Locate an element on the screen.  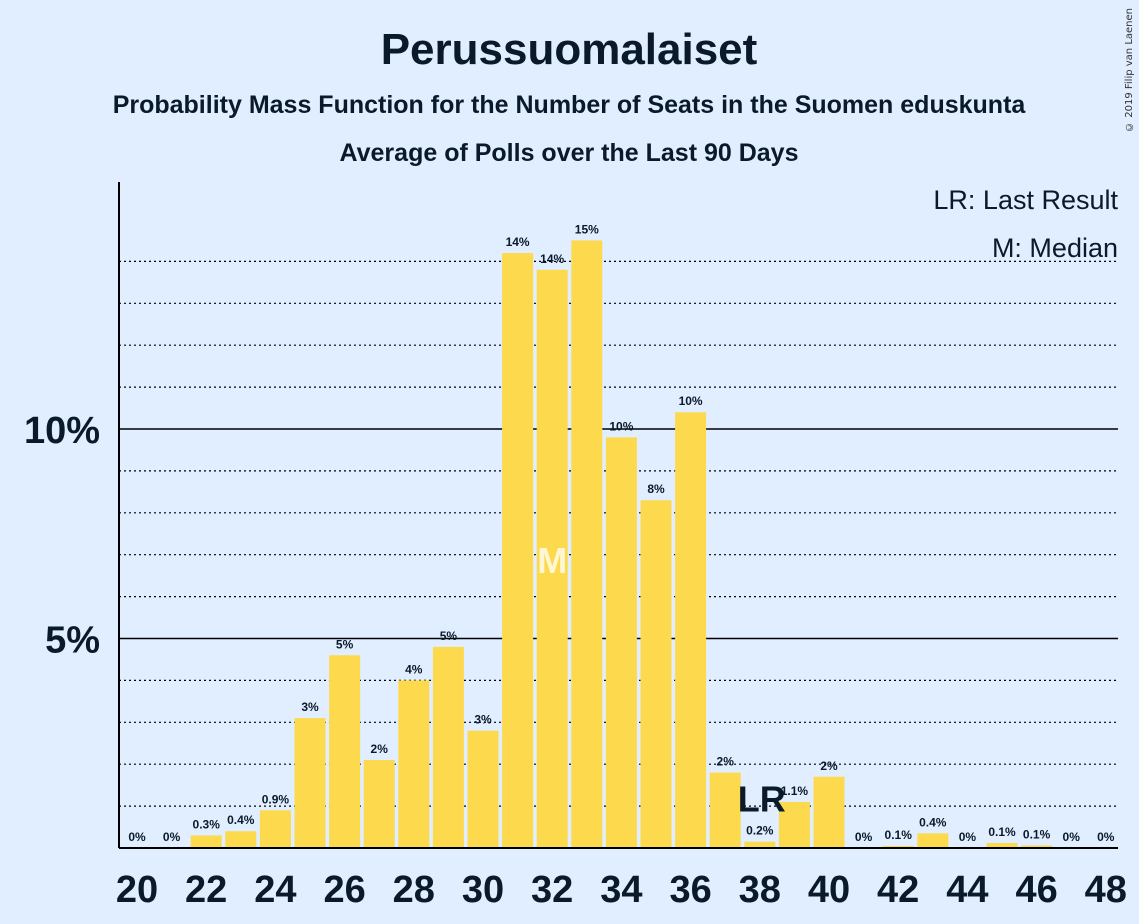
bar-label-42: 0.1% is located at coordinates (899, 835).